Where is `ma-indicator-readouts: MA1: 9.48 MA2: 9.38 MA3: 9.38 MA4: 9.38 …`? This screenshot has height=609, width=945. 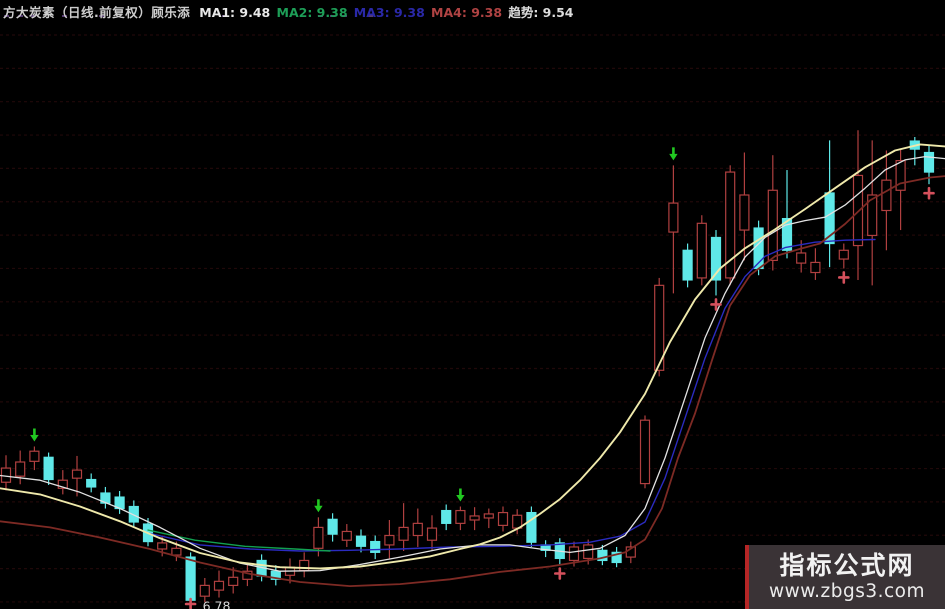 ma-indicator-readouts: MA1: 9.48 MA2: 9.38 MA3: 9.38 MA4: 9.38 … is located at coordinates (386, 11).